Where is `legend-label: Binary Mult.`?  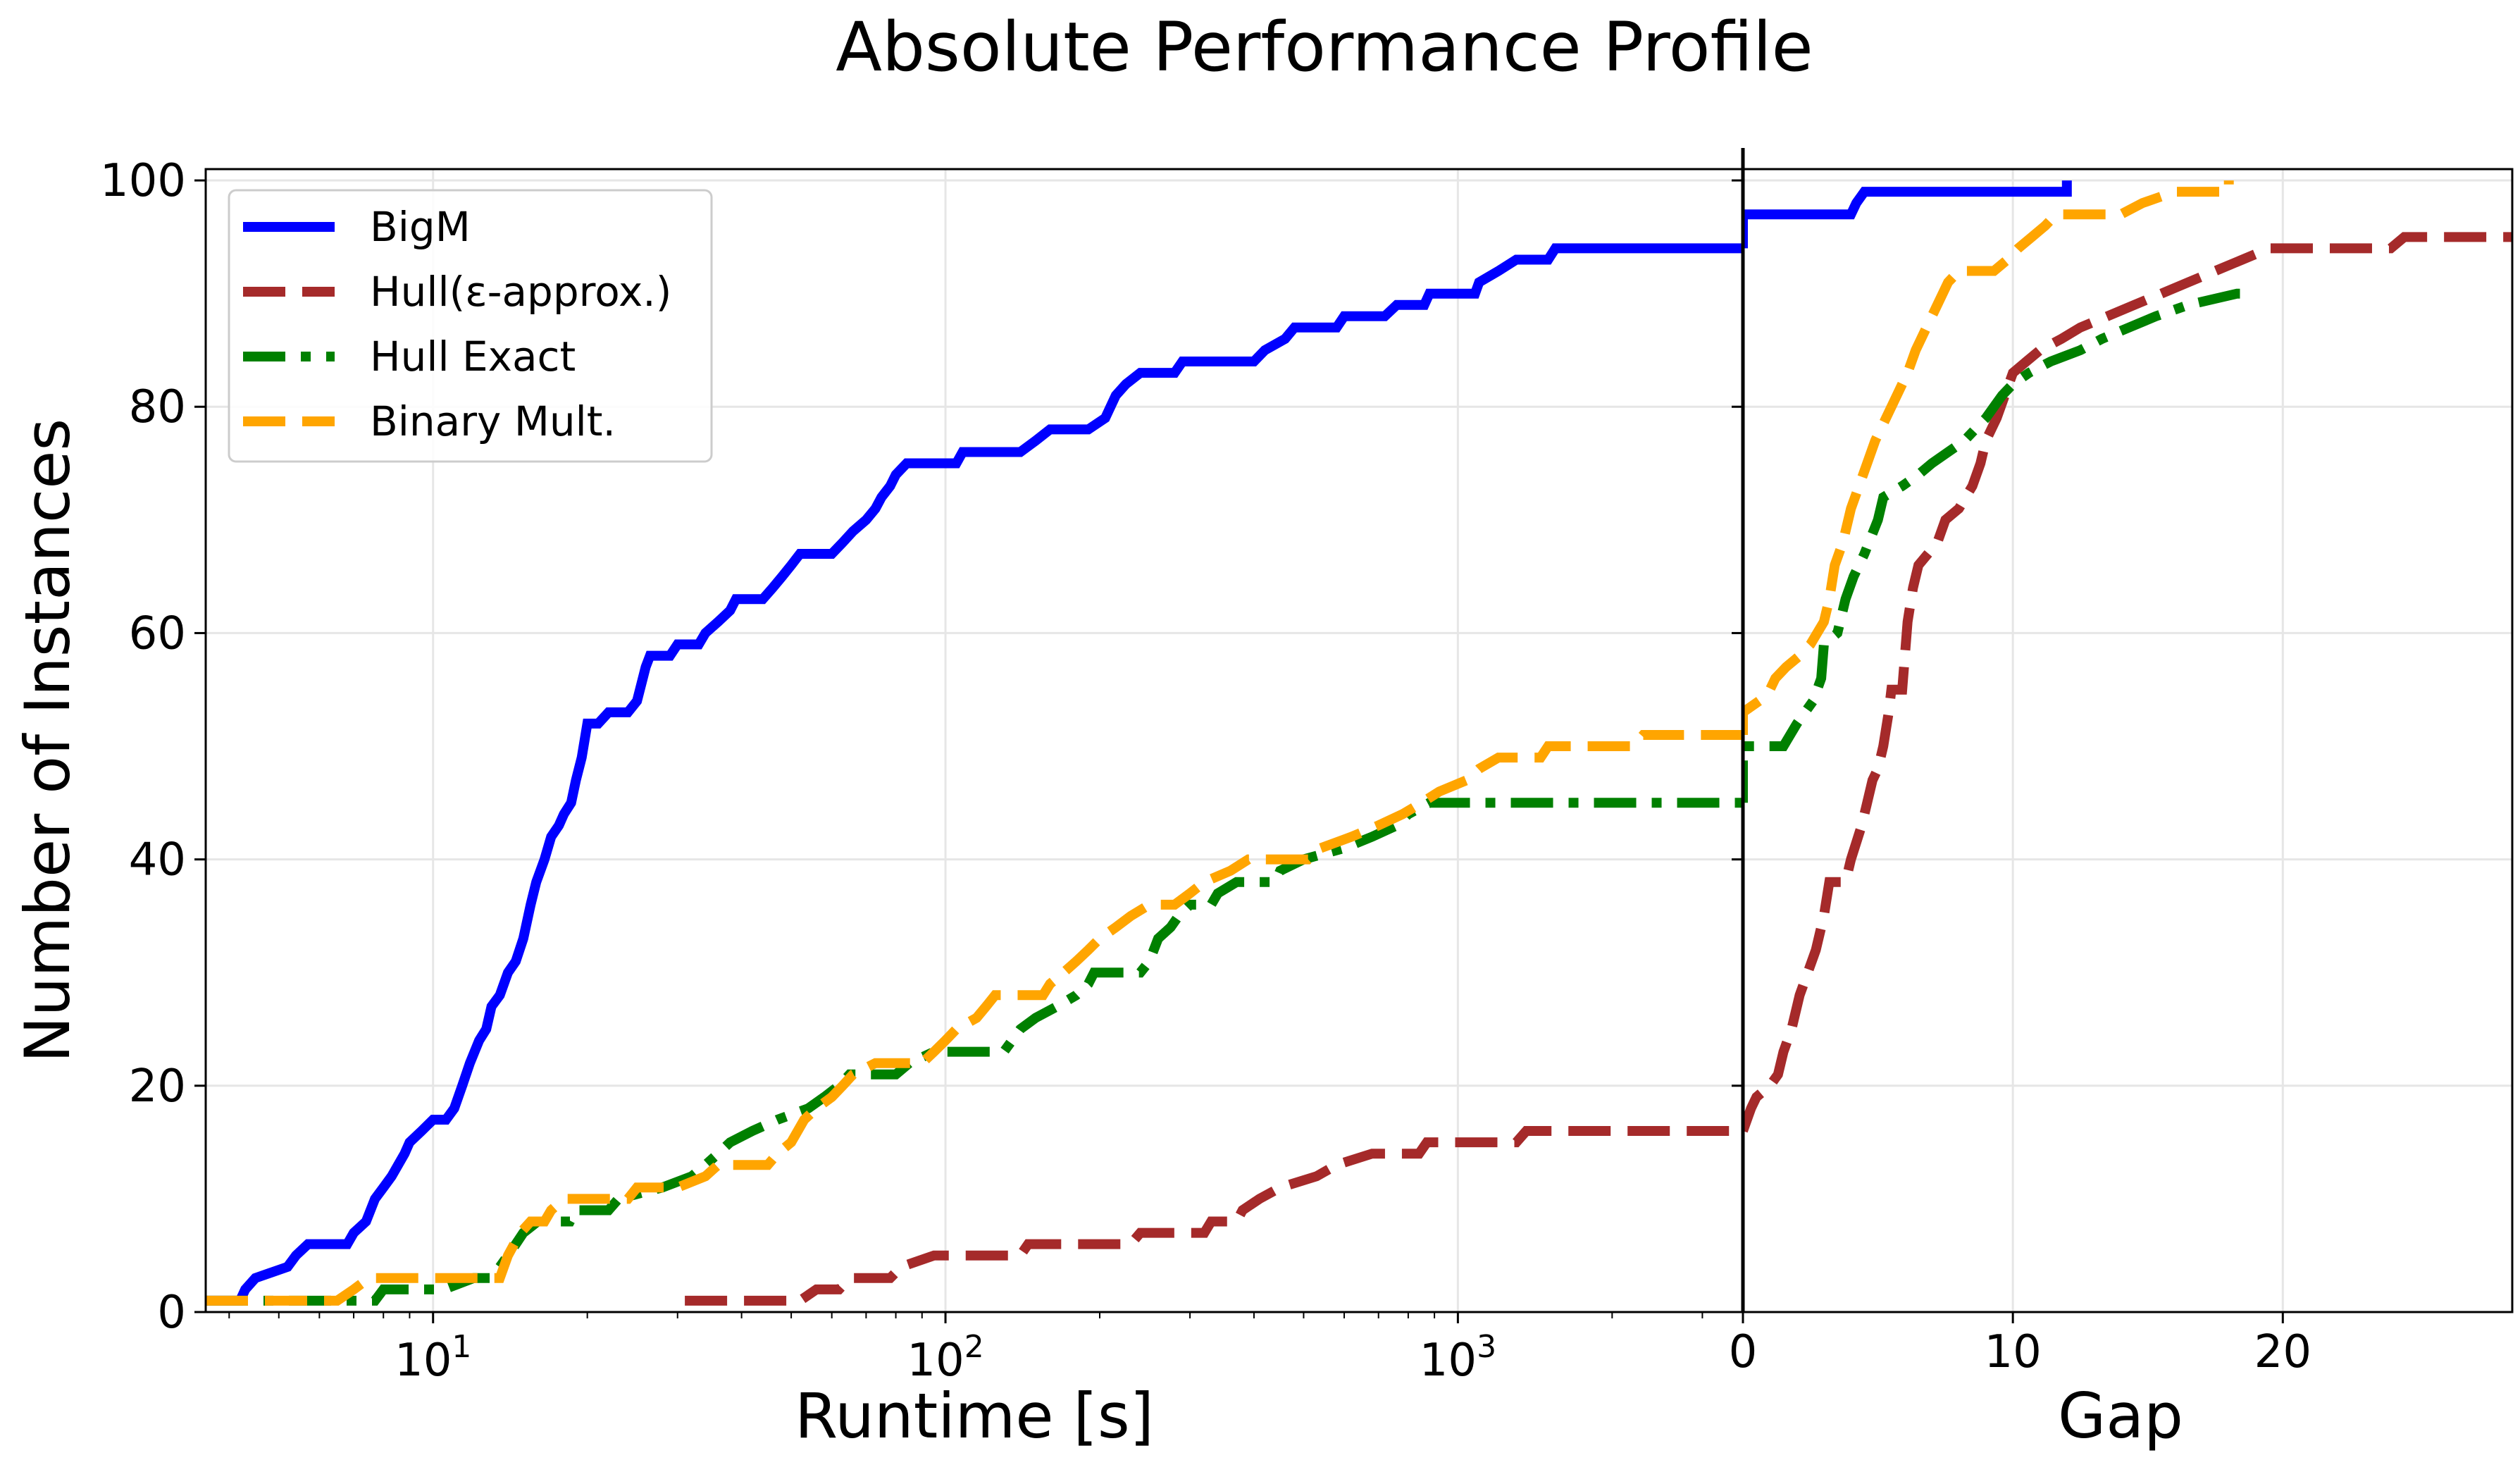 legend-label: Binary Mult. is located at coordinates (493, 421).